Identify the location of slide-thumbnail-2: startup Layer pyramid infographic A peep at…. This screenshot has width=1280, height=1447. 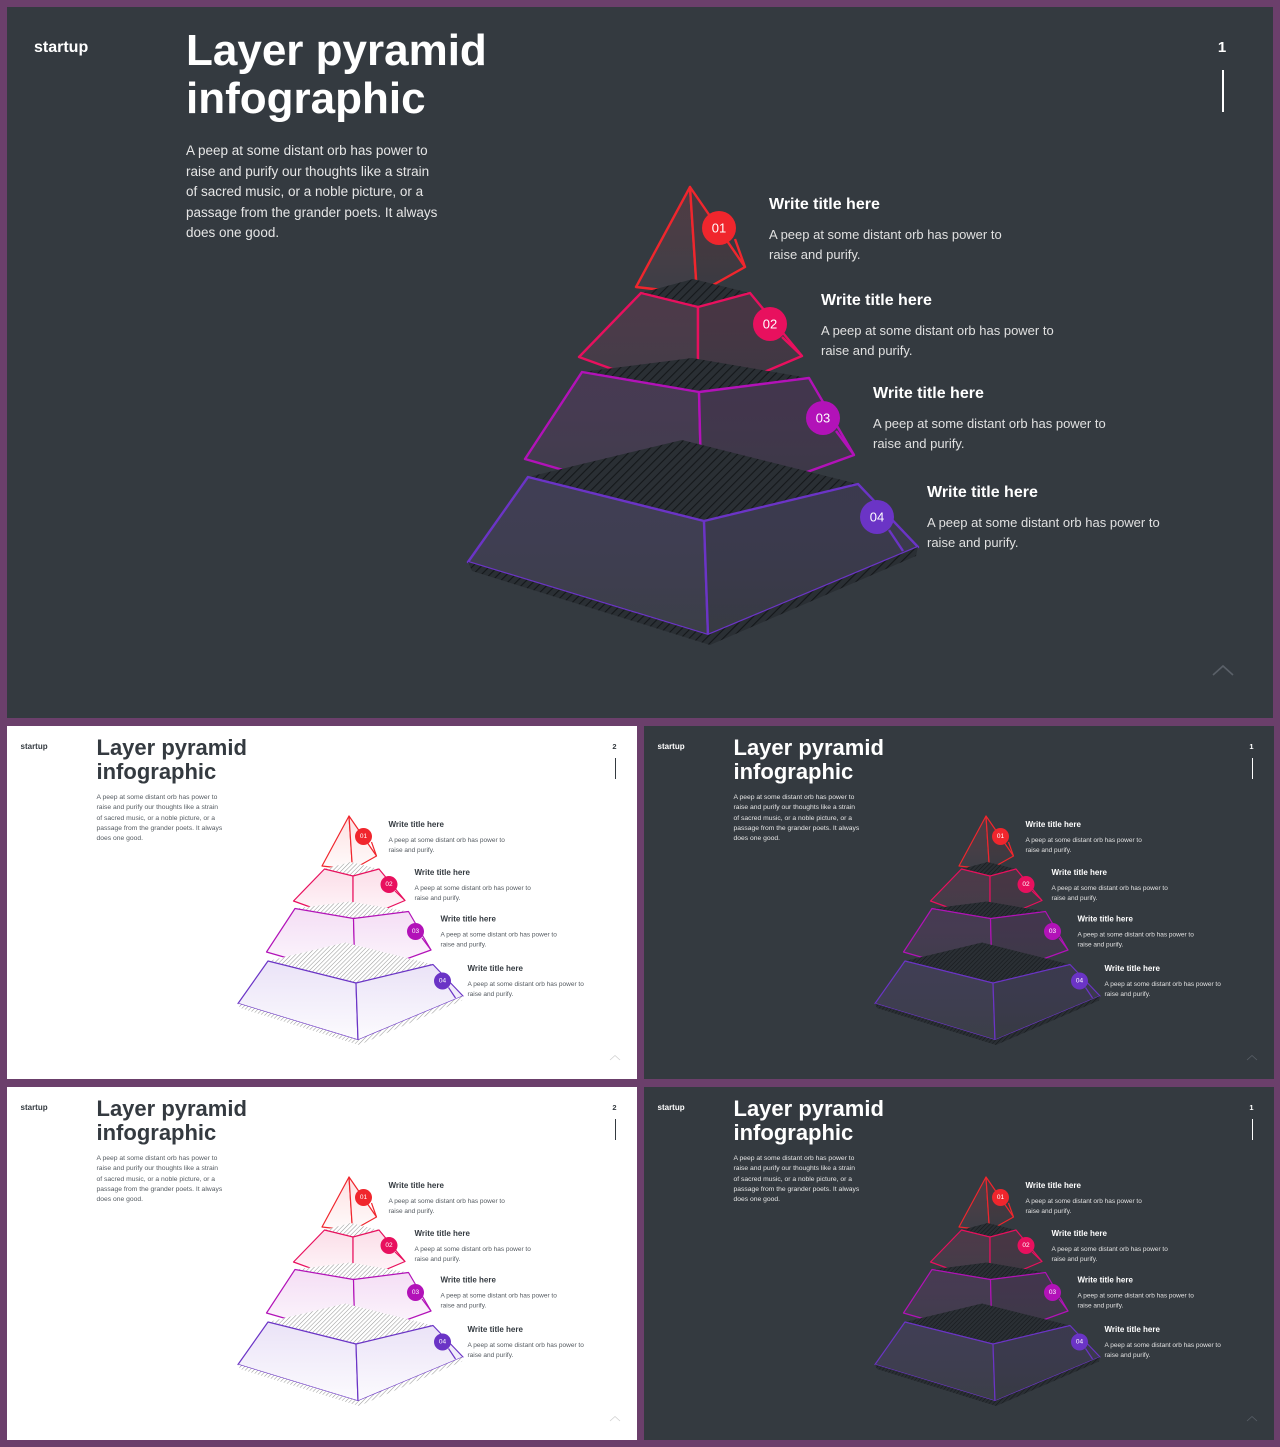
(322, 902).